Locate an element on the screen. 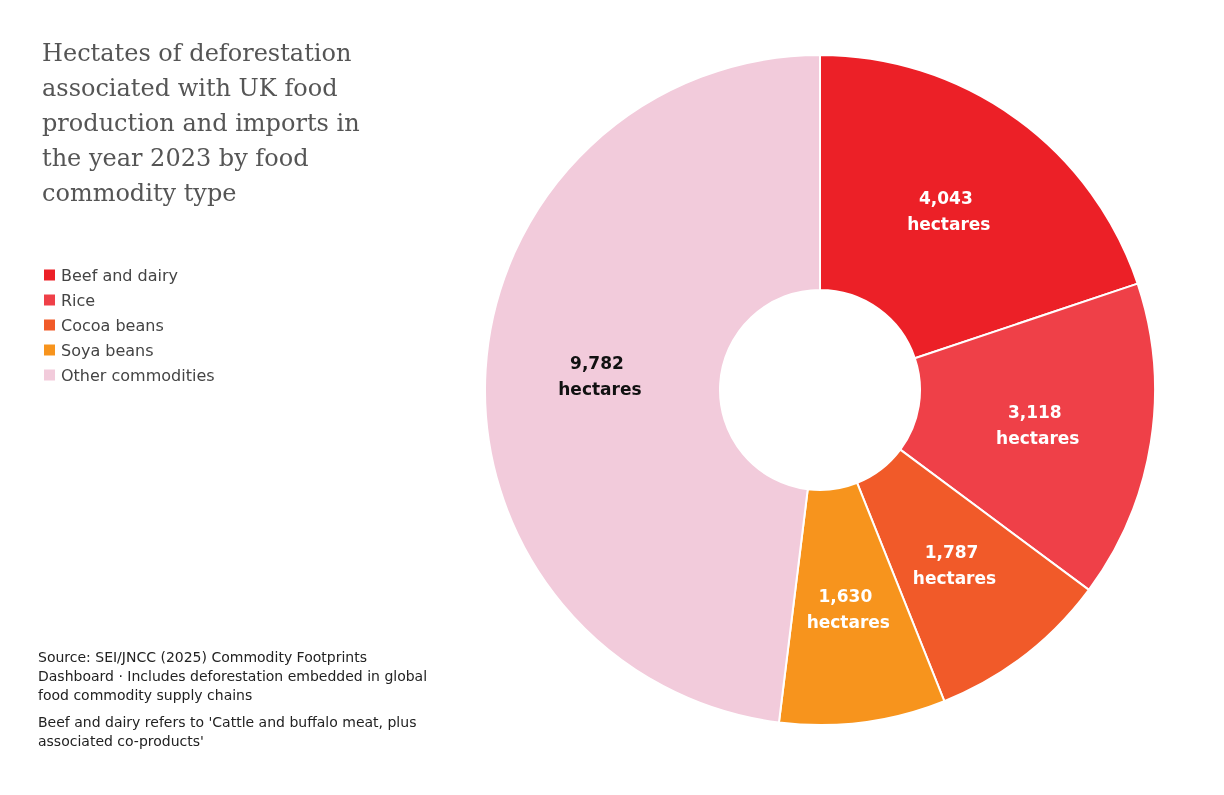  legend-label: Beef and dairy is located at coordinates (120, 275).